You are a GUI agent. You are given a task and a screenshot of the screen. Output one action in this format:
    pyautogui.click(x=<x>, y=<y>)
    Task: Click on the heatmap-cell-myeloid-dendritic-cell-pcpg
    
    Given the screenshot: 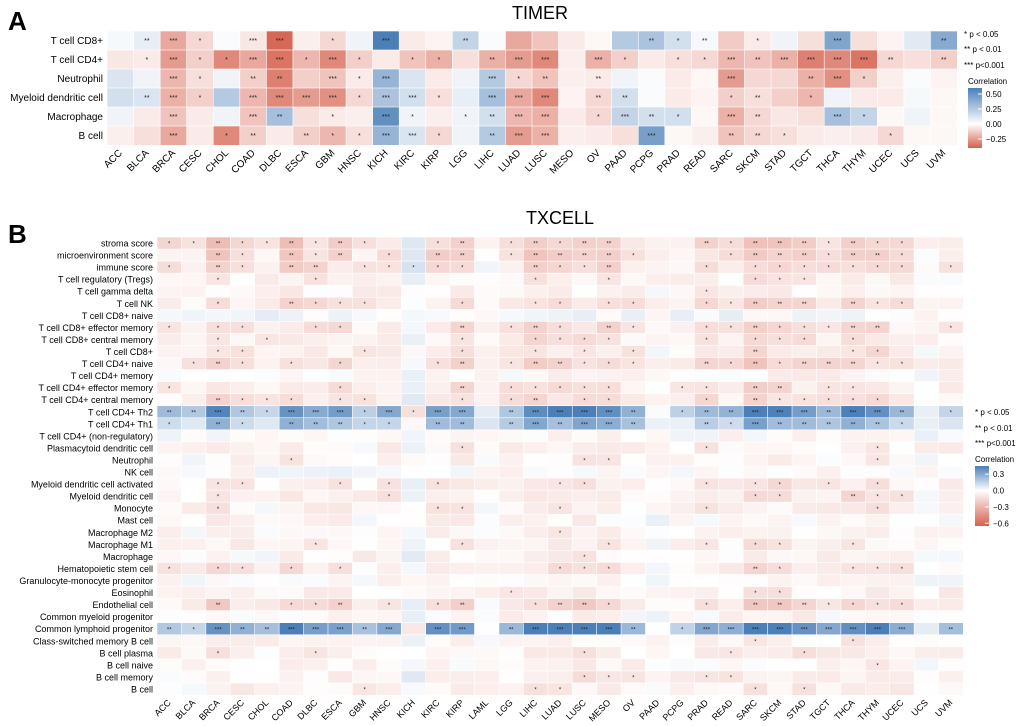 What is the action you would take?
    pyautogui.click(x=682, y=496)
    